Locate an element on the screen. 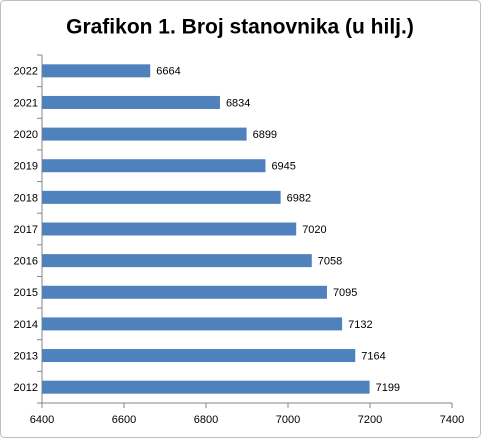 The image size is (481, 438). value-label: 6664 is located at coordinates (168, 72).